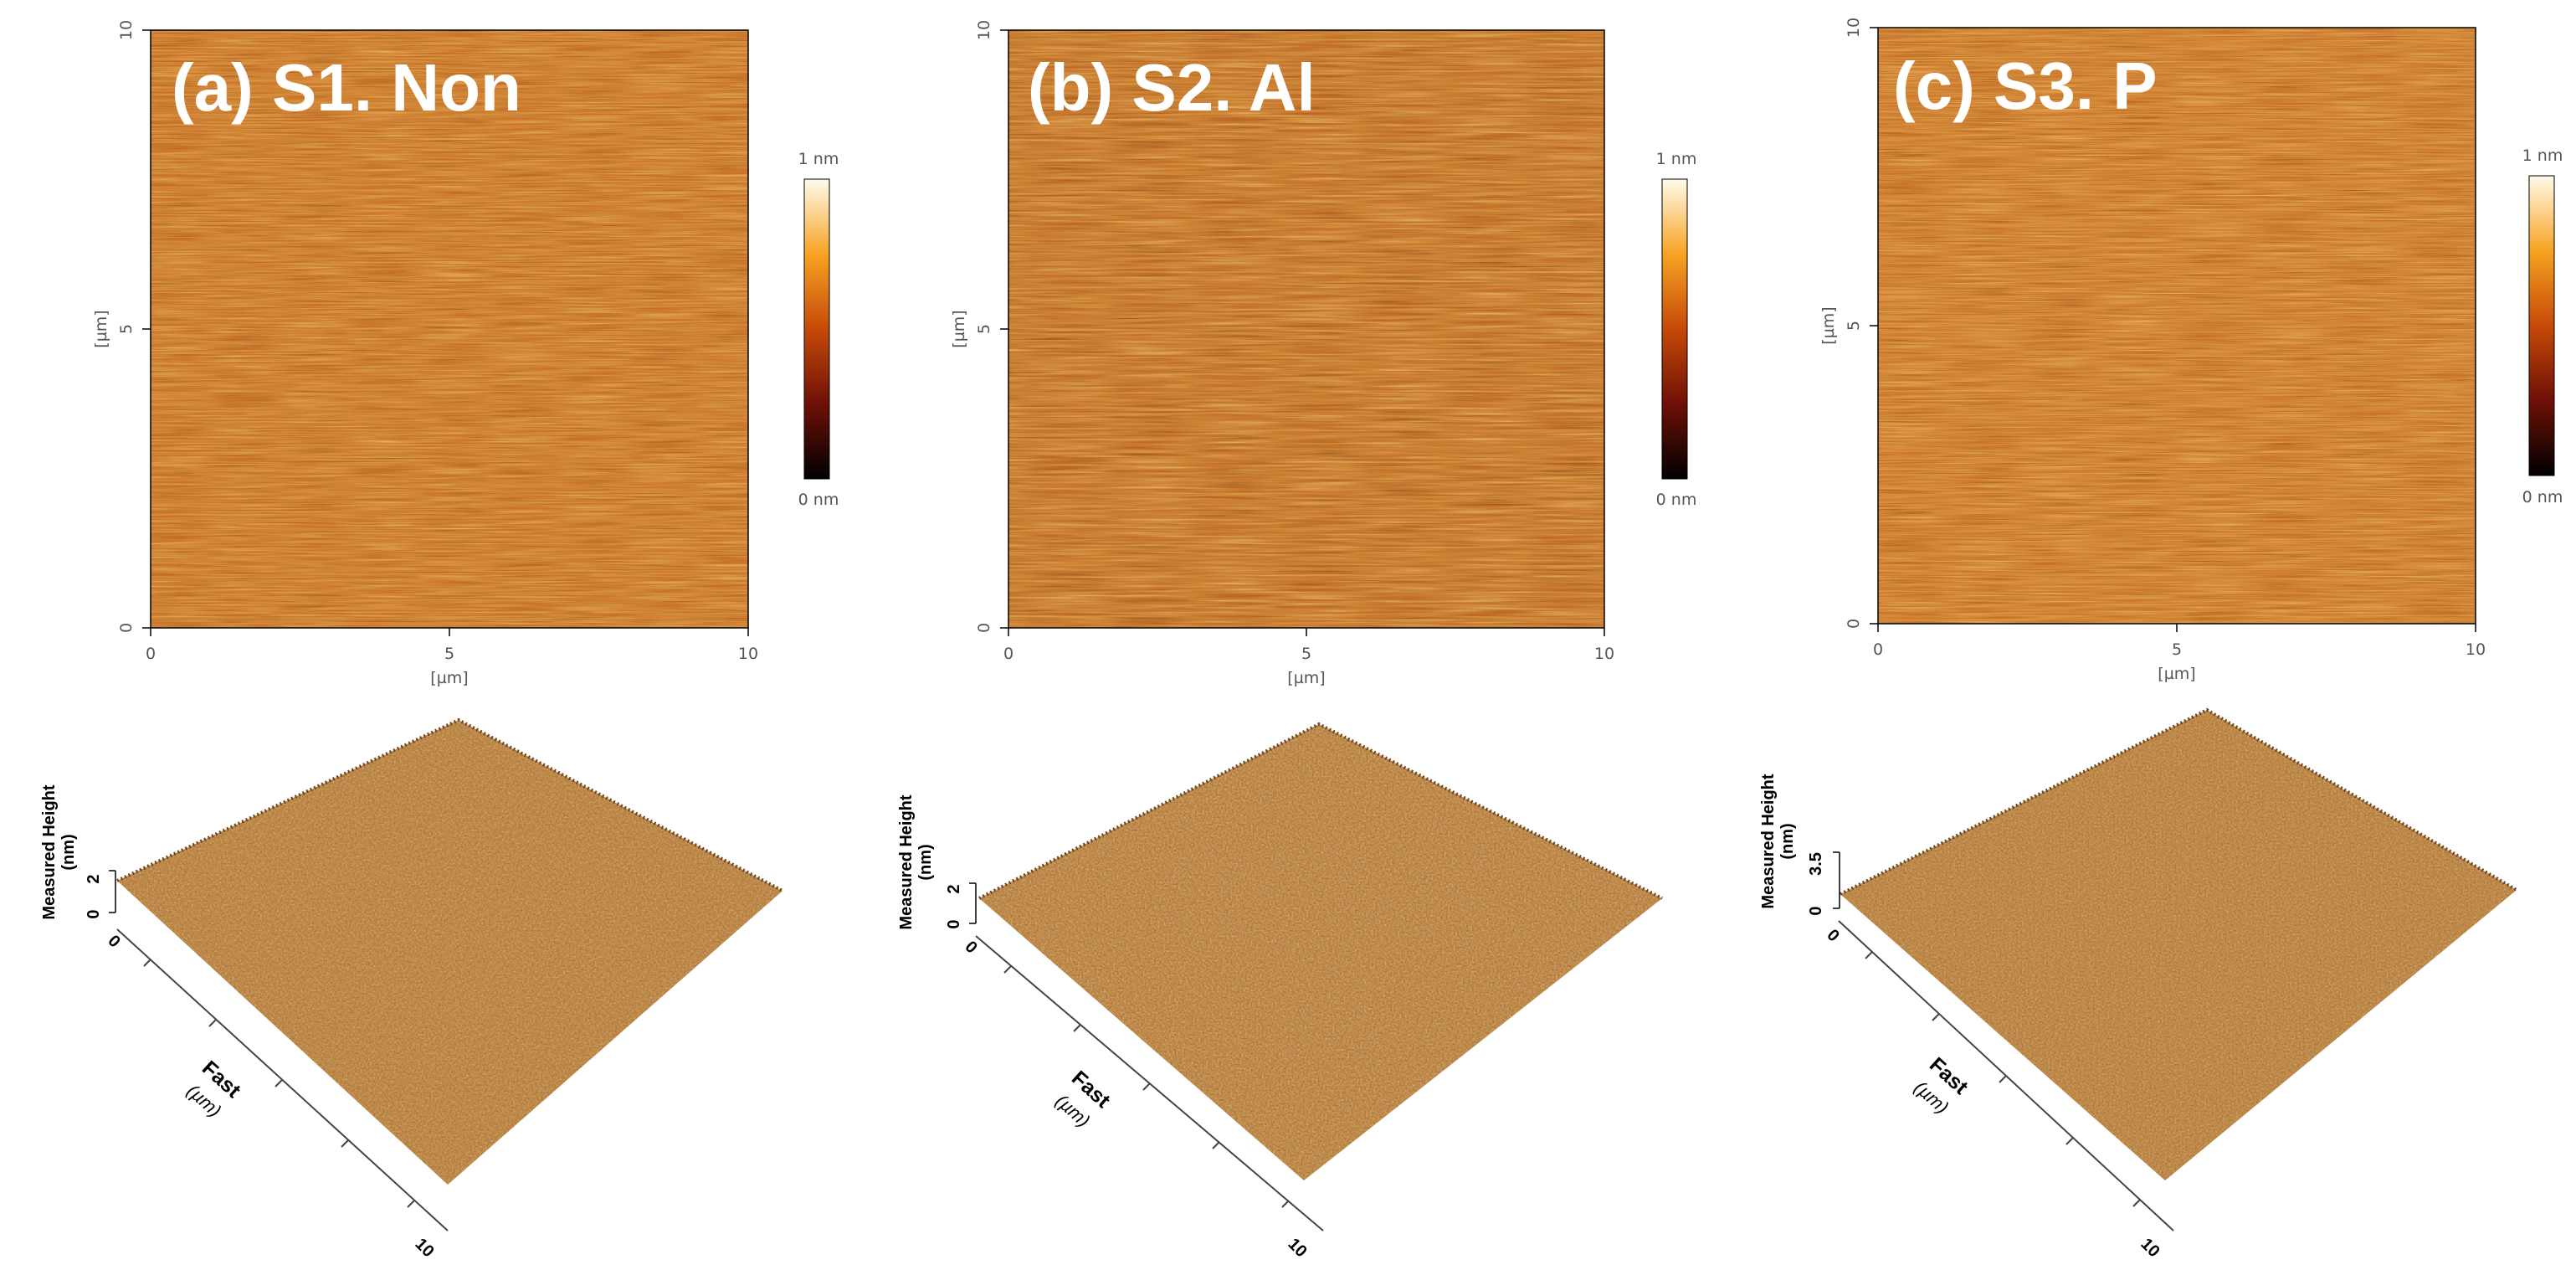 This screenshot has height=1270, width=2576. What do you see at coordinates (346, 87) in the screenshot?
I see `panel-title: (a) S1. Non` at bounding box center [346, 87].